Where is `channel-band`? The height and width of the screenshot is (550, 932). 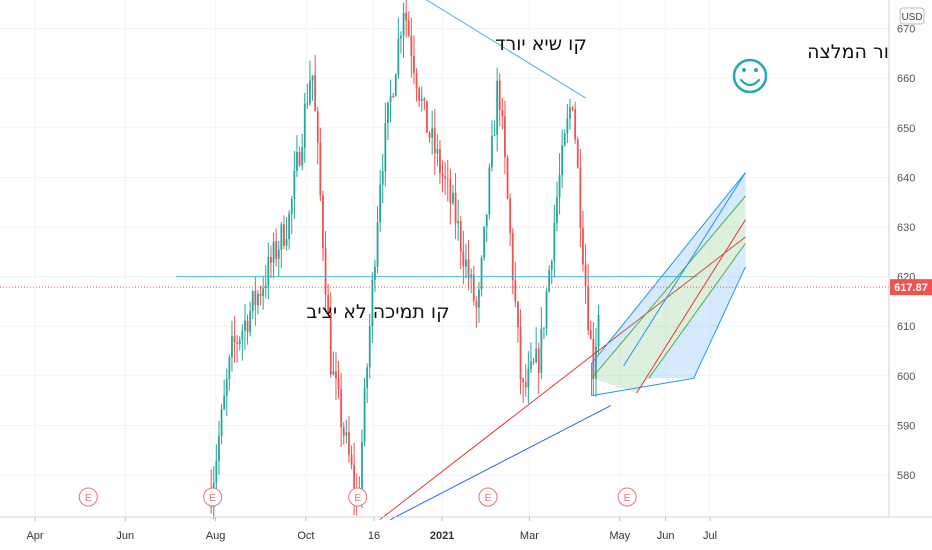
channel-band is located at coordinates (668, 275).